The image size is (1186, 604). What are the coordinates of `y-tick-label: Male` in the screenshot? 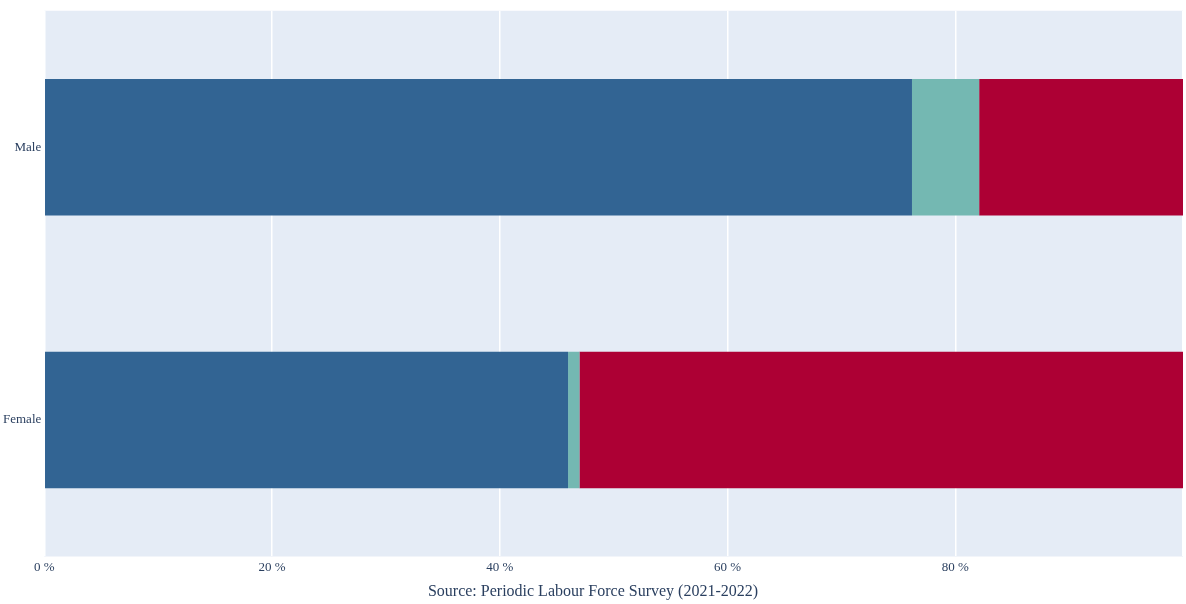 It's located at (28, 146).